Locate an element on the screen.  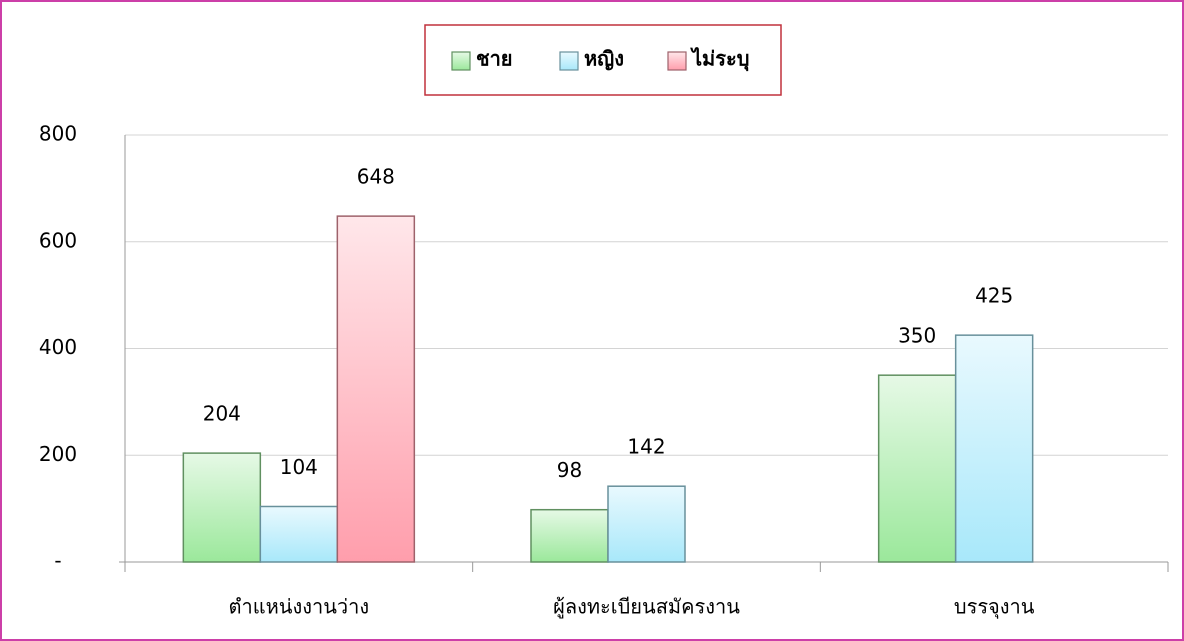
legend-label: ไม่ระบุ is located at coordinates (719, 59).